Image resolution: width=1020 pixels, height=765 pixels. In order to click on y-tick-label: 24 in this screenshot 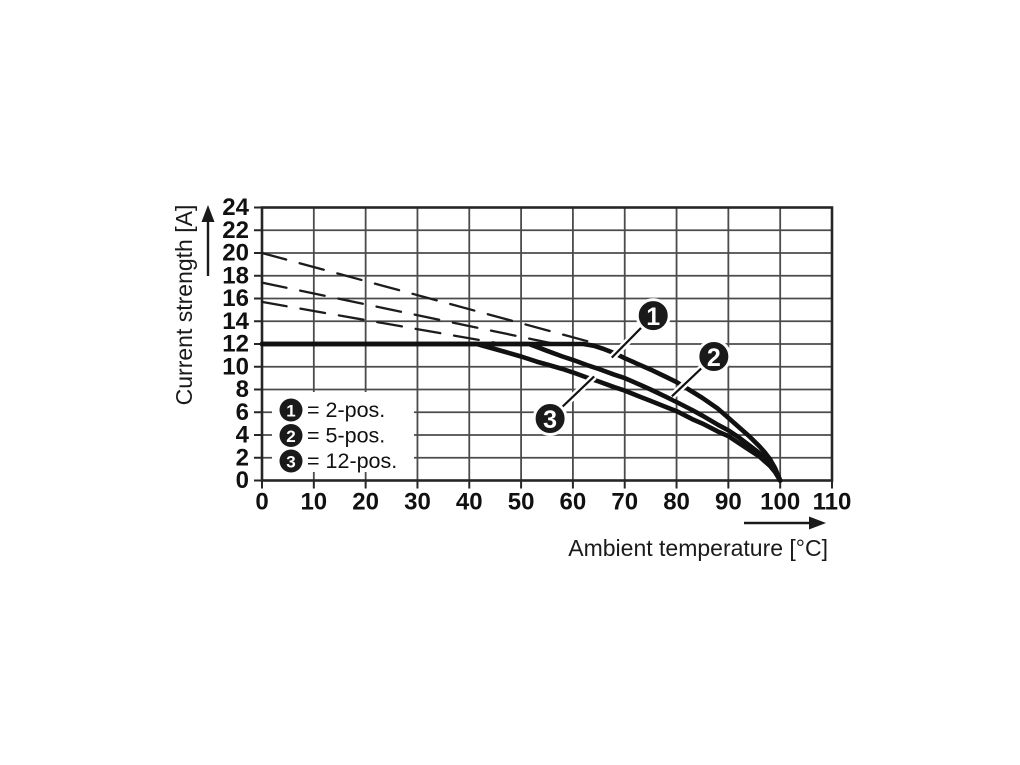, I will do `click(235, 207)`.